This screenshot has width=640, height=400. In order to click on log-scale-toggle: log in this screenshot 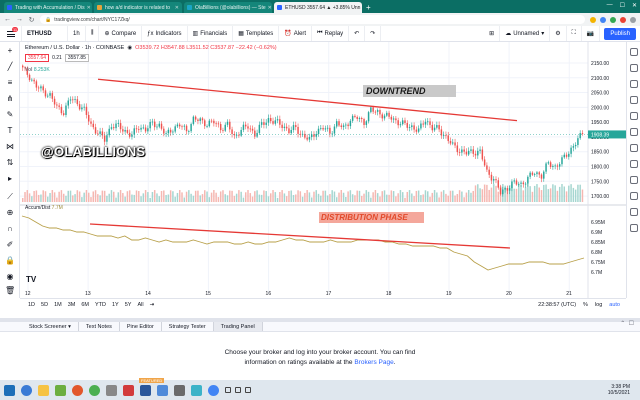, I will do `click(598, 305)`.